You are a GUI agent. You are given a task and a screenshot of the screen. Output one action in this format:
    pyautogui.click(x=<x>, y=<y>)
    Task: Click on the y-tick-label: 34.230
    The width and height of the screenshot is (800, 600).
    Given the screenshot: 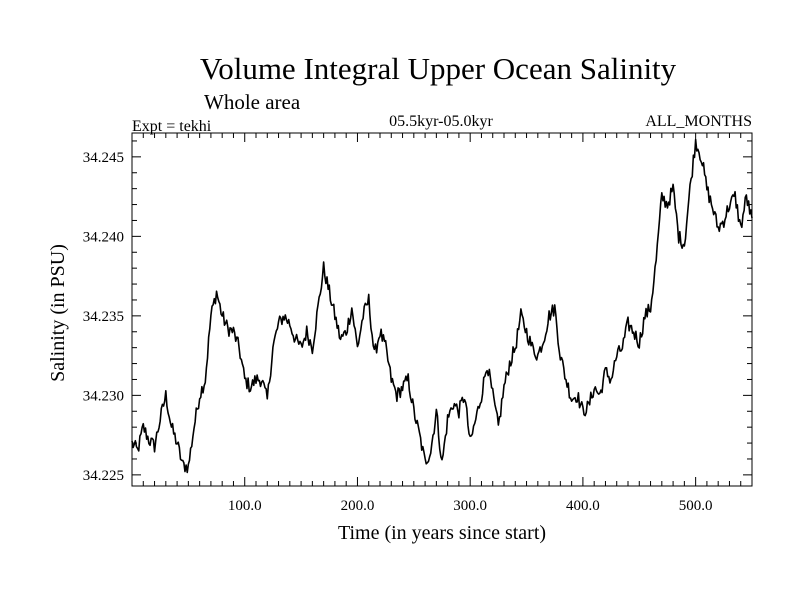 What is the action you would take?
    pyautogui.click(x=103, y=396)
    